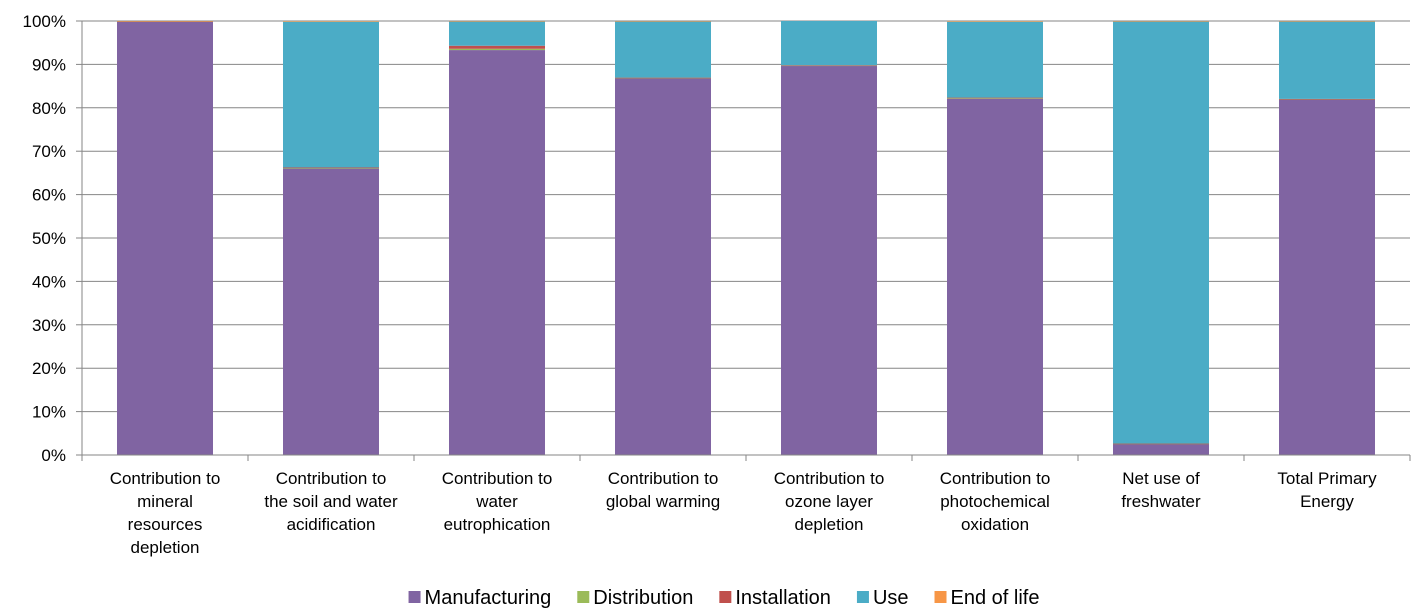 This screenshot has height=613, width=1420. What do you see at coordinates (1327, 490) in the screenshot?
I see `x-category-label: Total Primary Energy` at bounding box center [1327, 490].